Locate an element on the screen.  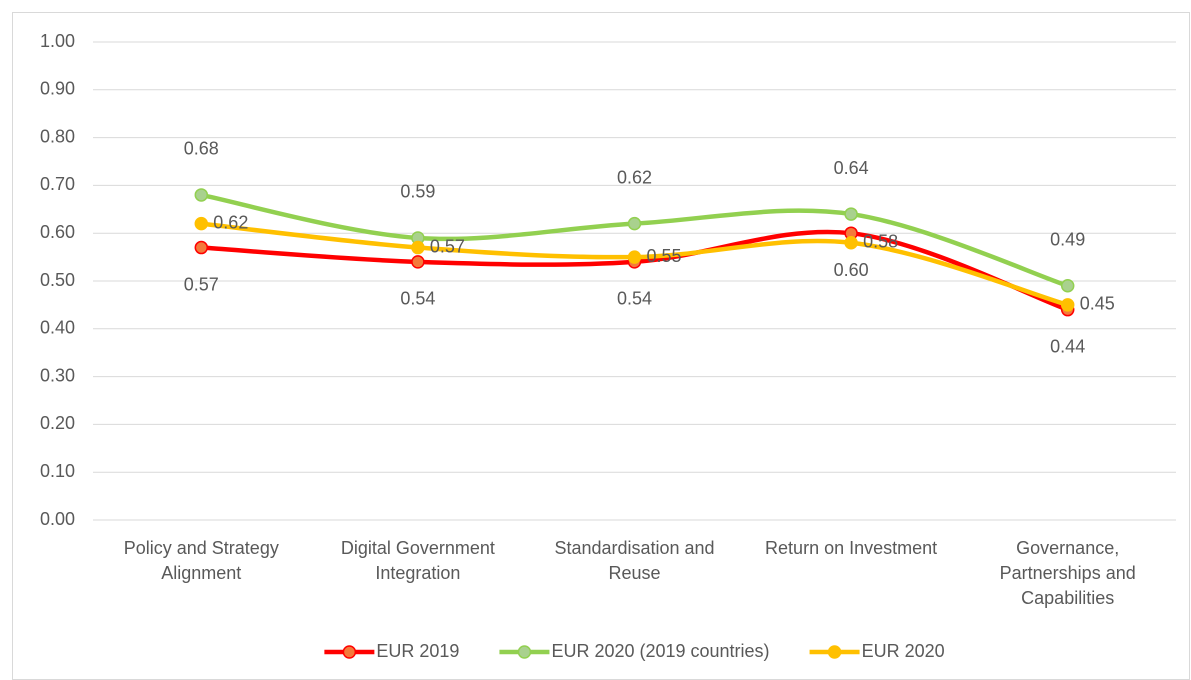
x-tick-line: Alignment is located at coordinates (201, 573).